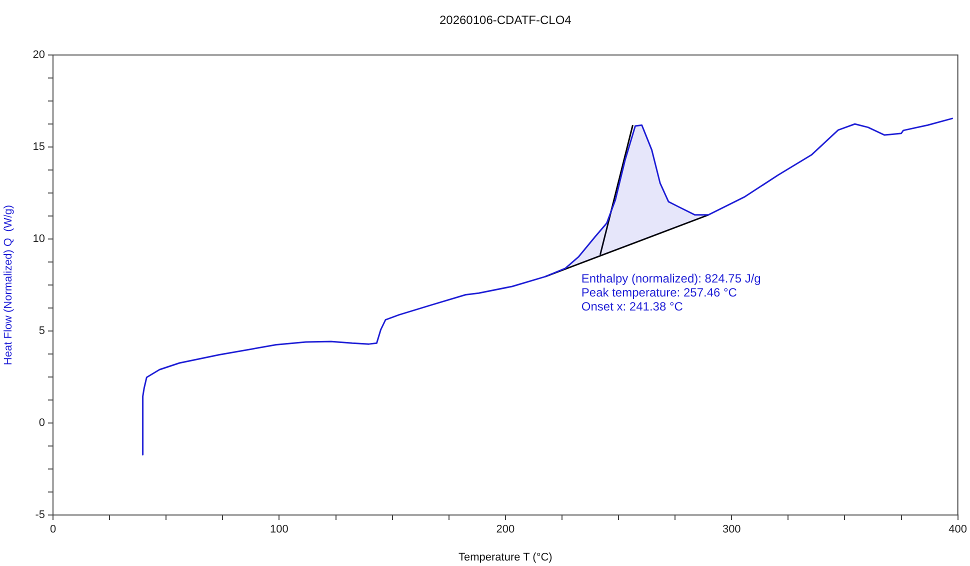 Image resolution: width=970 pixels, height=566 pixels. What do you see at coordinates (505, 557) in the screenshot?
I see `x-axis-title: Temperature T (°C)` at bounding box center [505, 557].